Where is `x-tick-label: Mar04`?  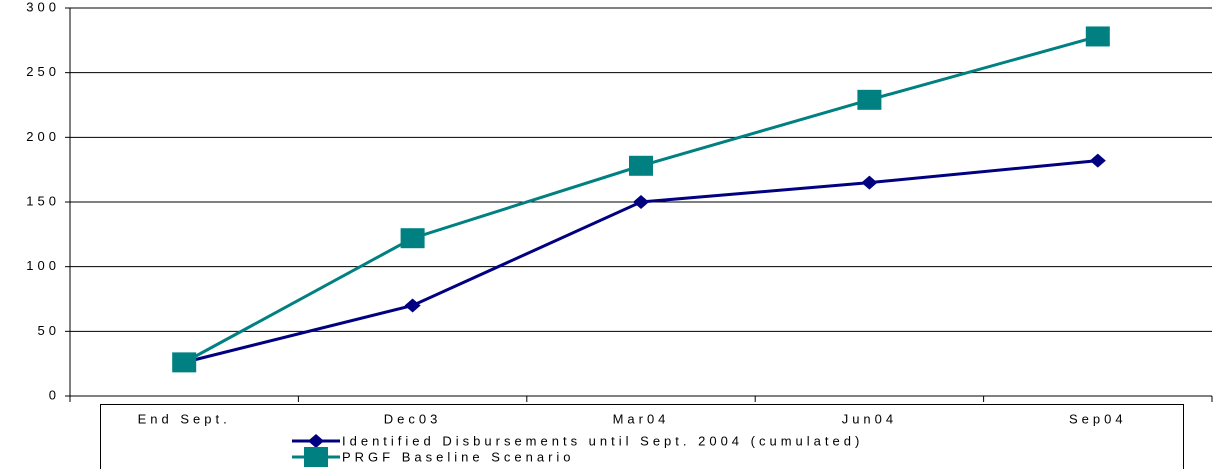
x-tick-label: Mar04 is located at coordinates (641, 418).